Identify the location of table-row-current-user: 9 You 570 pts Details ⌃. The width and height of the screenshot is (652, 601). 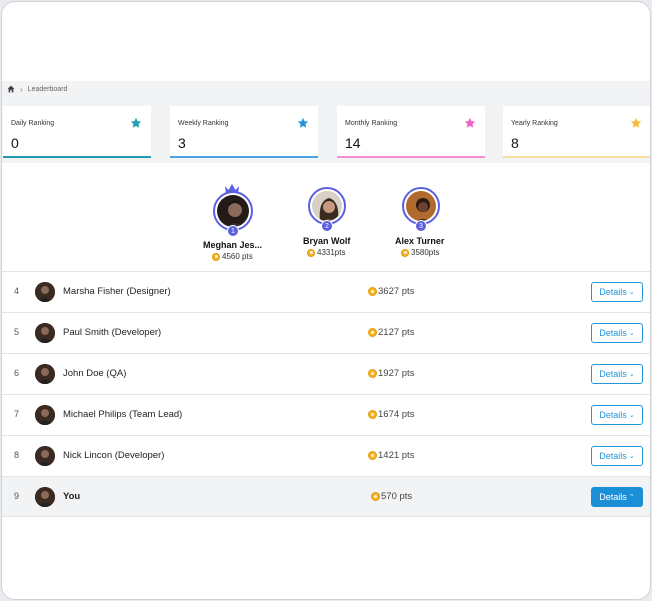
(326, 496).